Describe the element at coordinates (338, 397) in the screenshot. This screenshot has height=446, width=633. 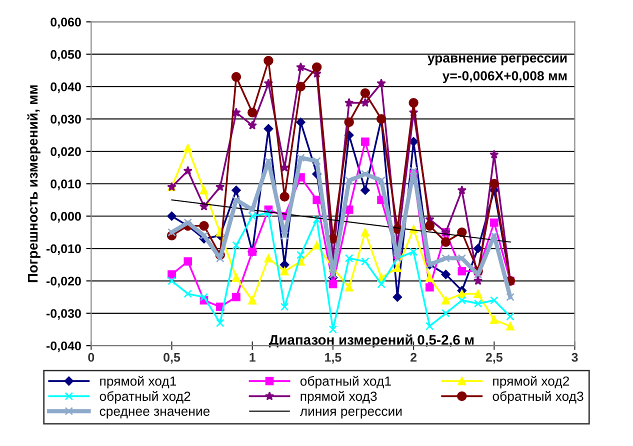
I see `legend-label: прямой ход3` at that location.